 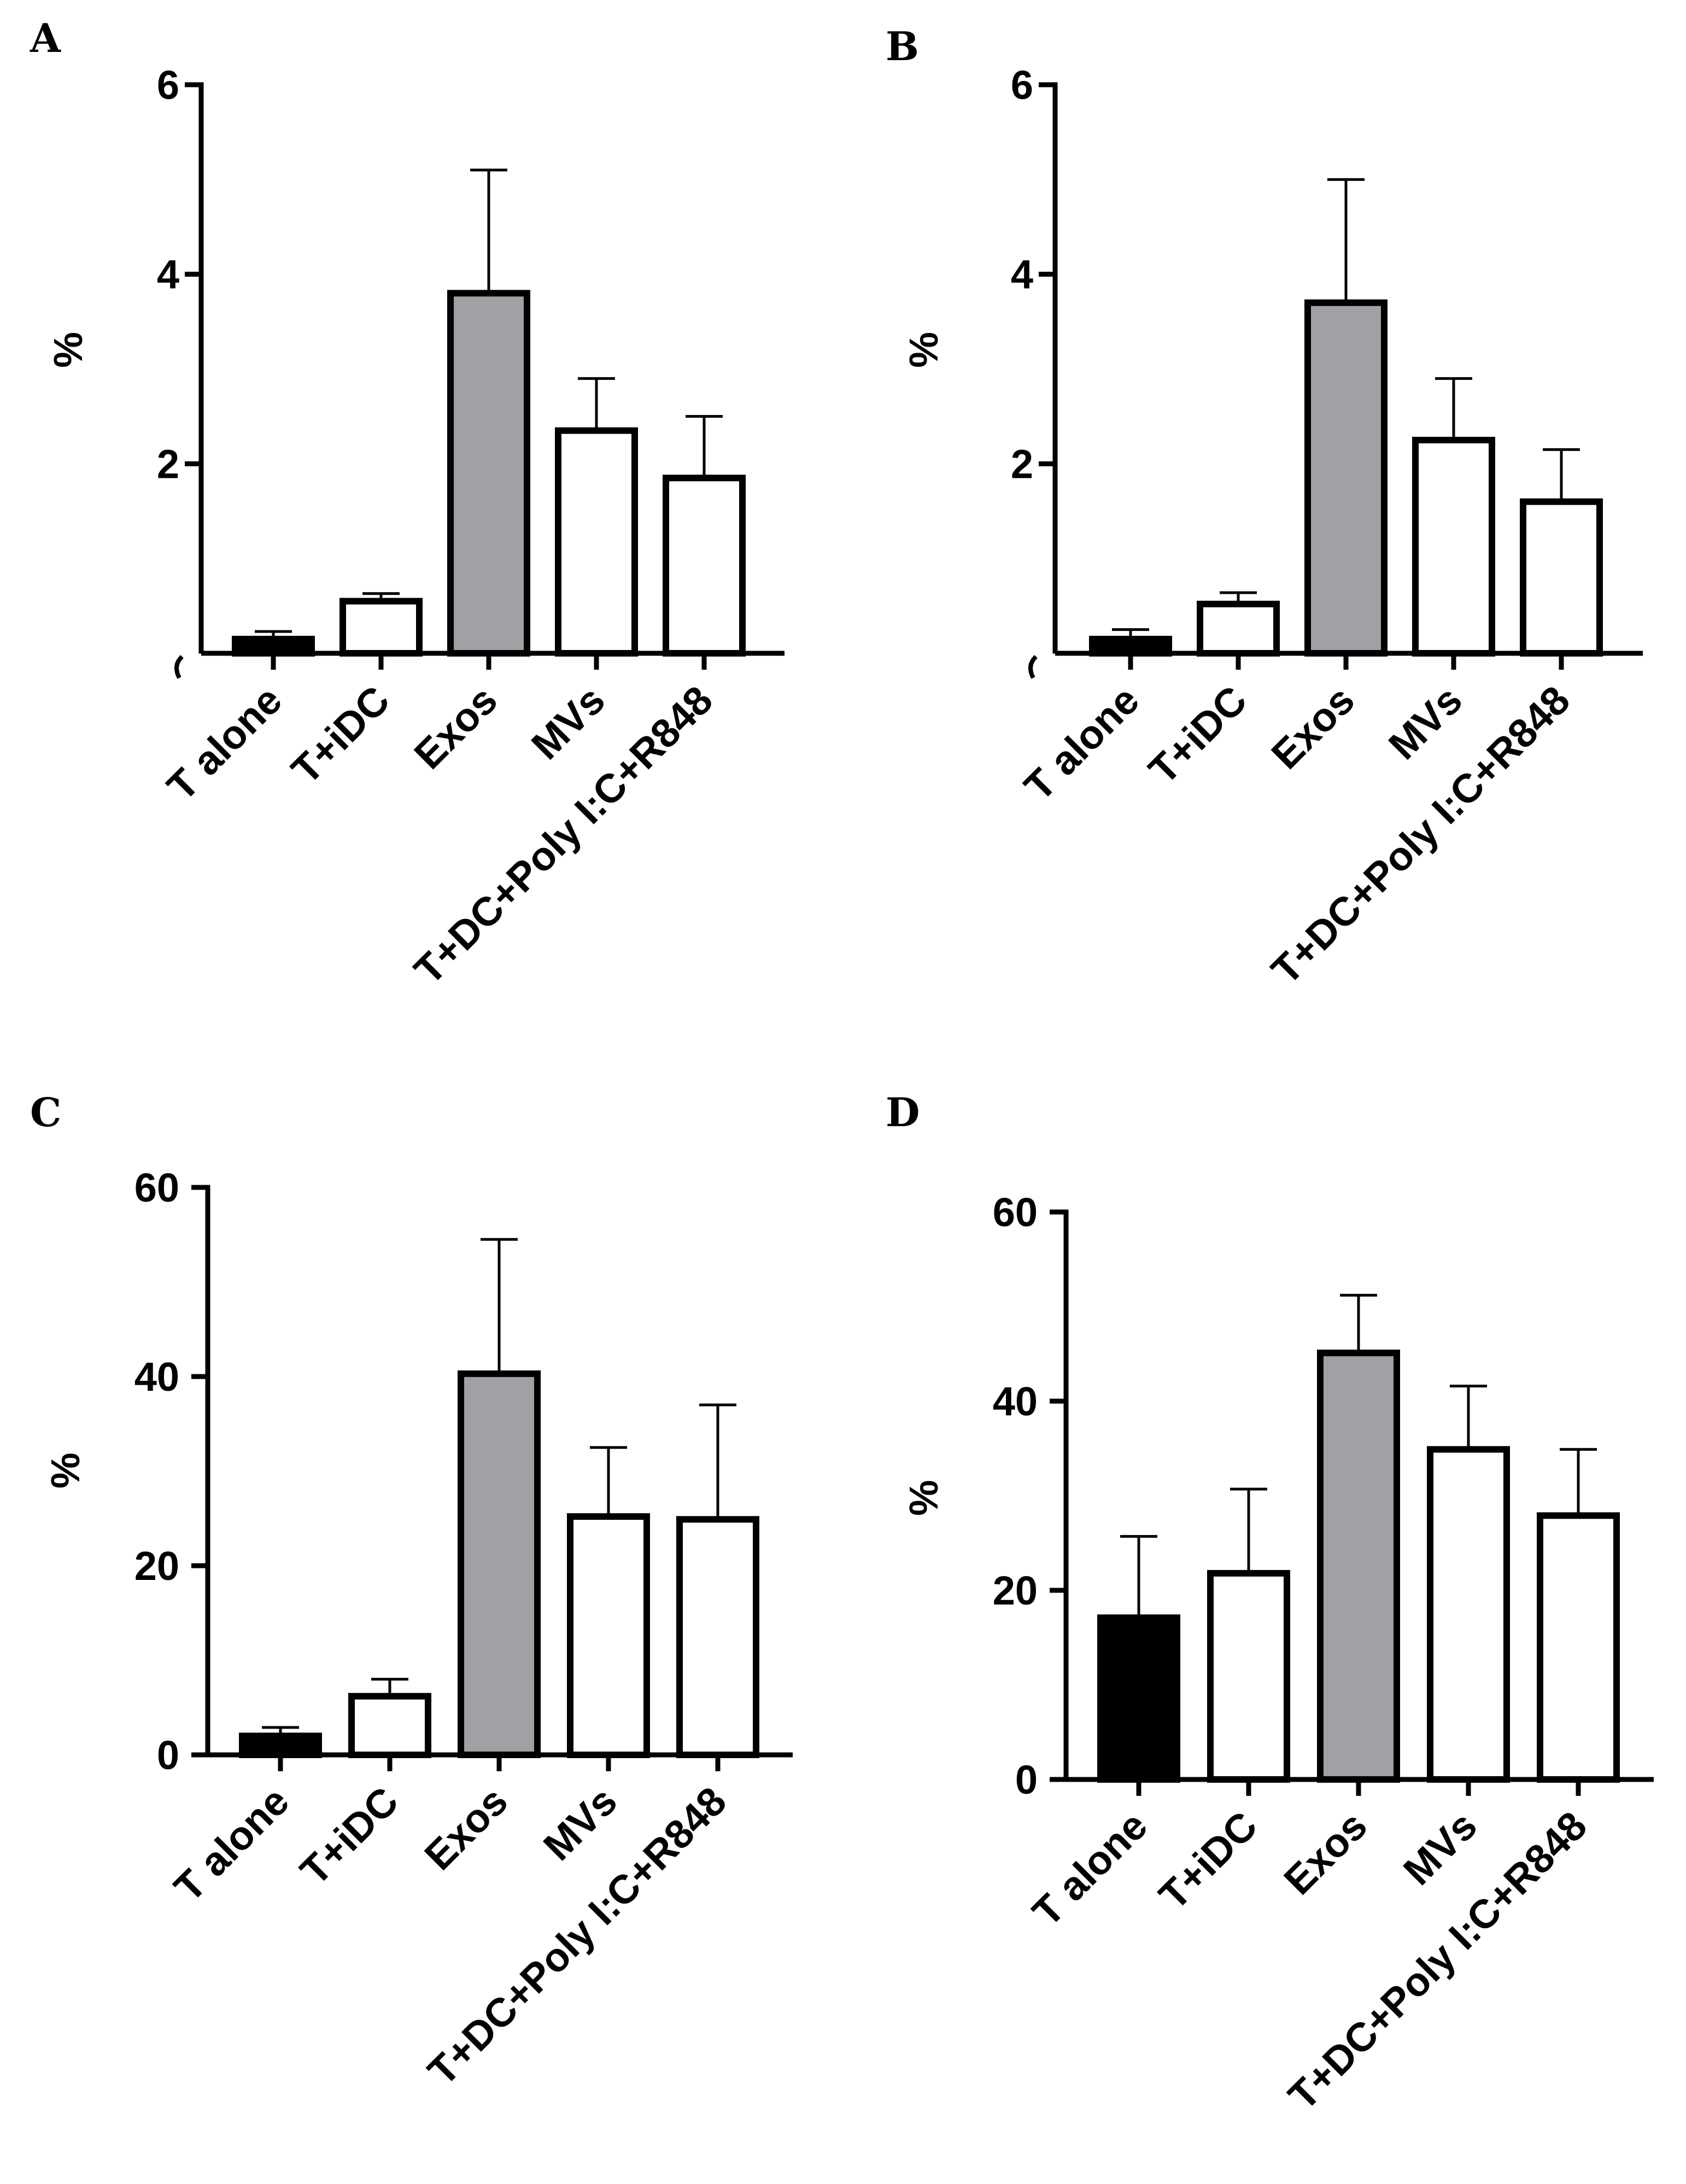 I want to click on panel-letter: A, so click(x=45, y=38).